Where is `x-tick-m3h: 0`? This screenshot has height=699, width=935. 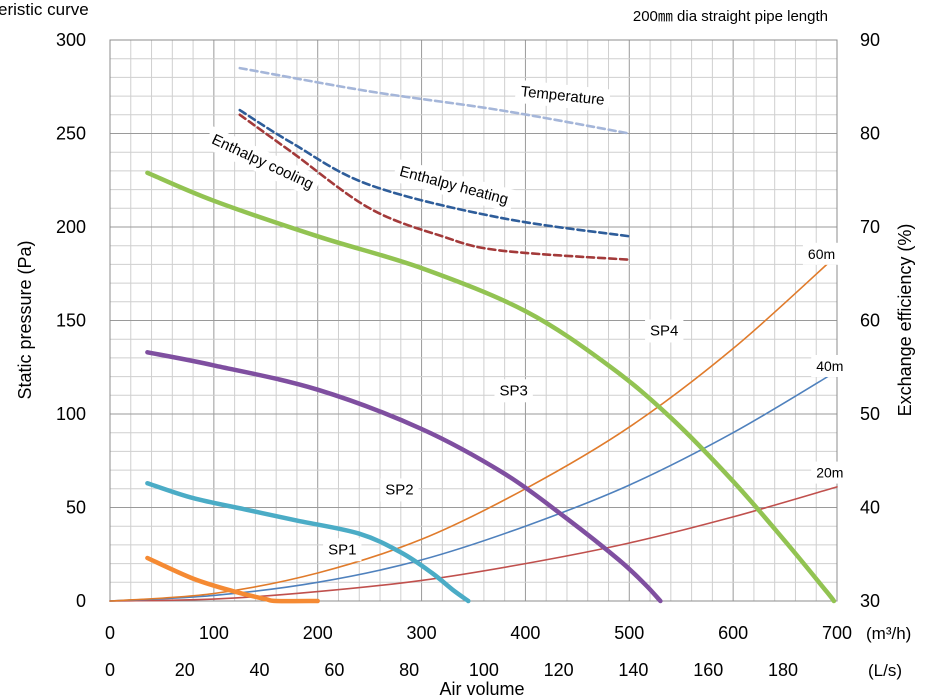 x-tick-m3h: 0 is located at coordinates (110, 633).